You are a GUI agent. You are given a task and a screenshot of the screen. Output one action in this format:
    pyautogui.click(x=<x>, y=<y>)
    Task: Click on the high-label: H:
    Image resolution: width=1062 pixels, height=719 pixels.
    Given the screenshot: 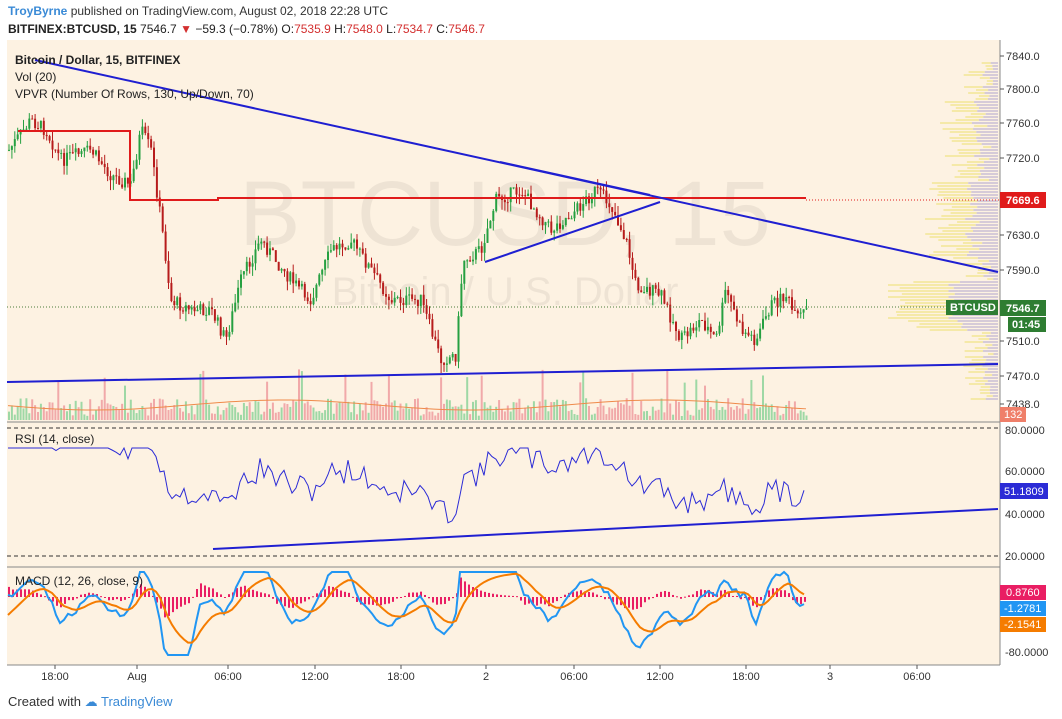 What is the action you would take?
    pyautogui.click(x=340, y=29)
    